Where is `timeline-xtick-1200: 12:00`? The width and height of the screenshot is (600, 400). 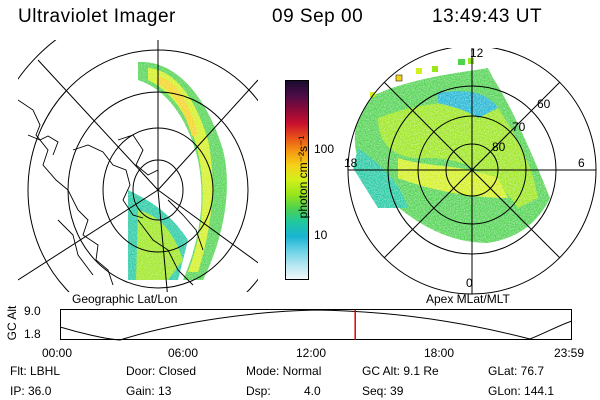 timeline-xtick-1200: 12:00 is located at coordinates (311, 353).